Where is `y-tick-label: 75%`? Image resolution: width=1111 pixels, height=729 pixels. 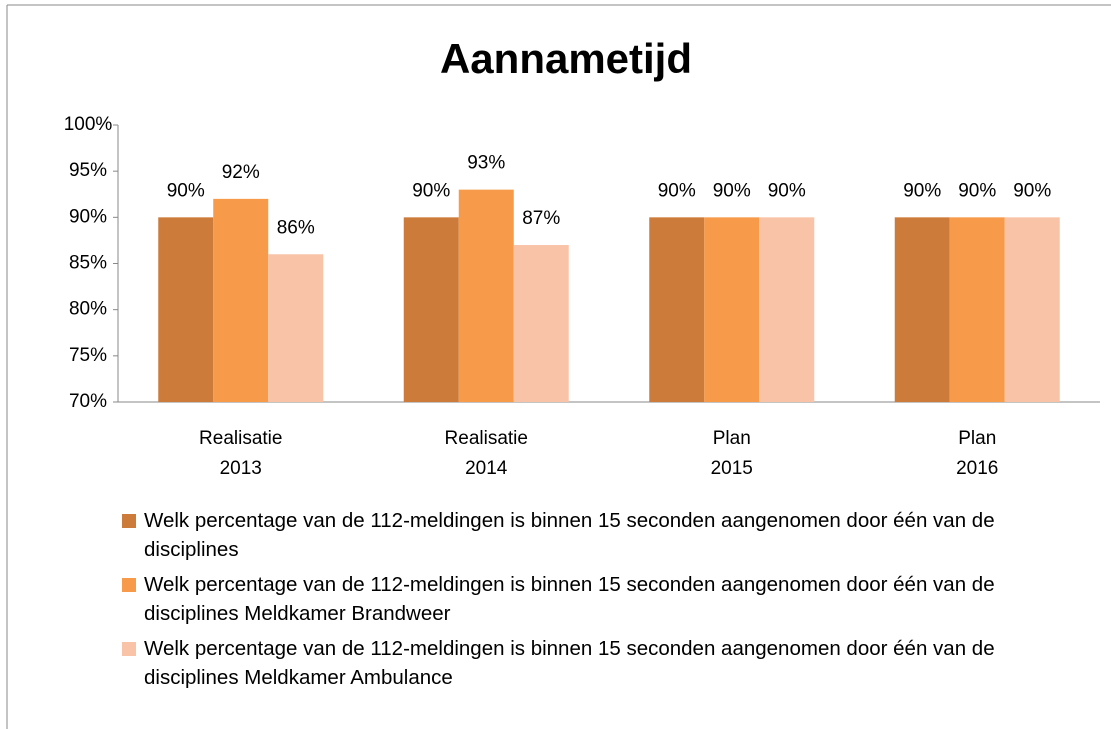
y-tick-label: 75% is located at coordinates (88, 355).